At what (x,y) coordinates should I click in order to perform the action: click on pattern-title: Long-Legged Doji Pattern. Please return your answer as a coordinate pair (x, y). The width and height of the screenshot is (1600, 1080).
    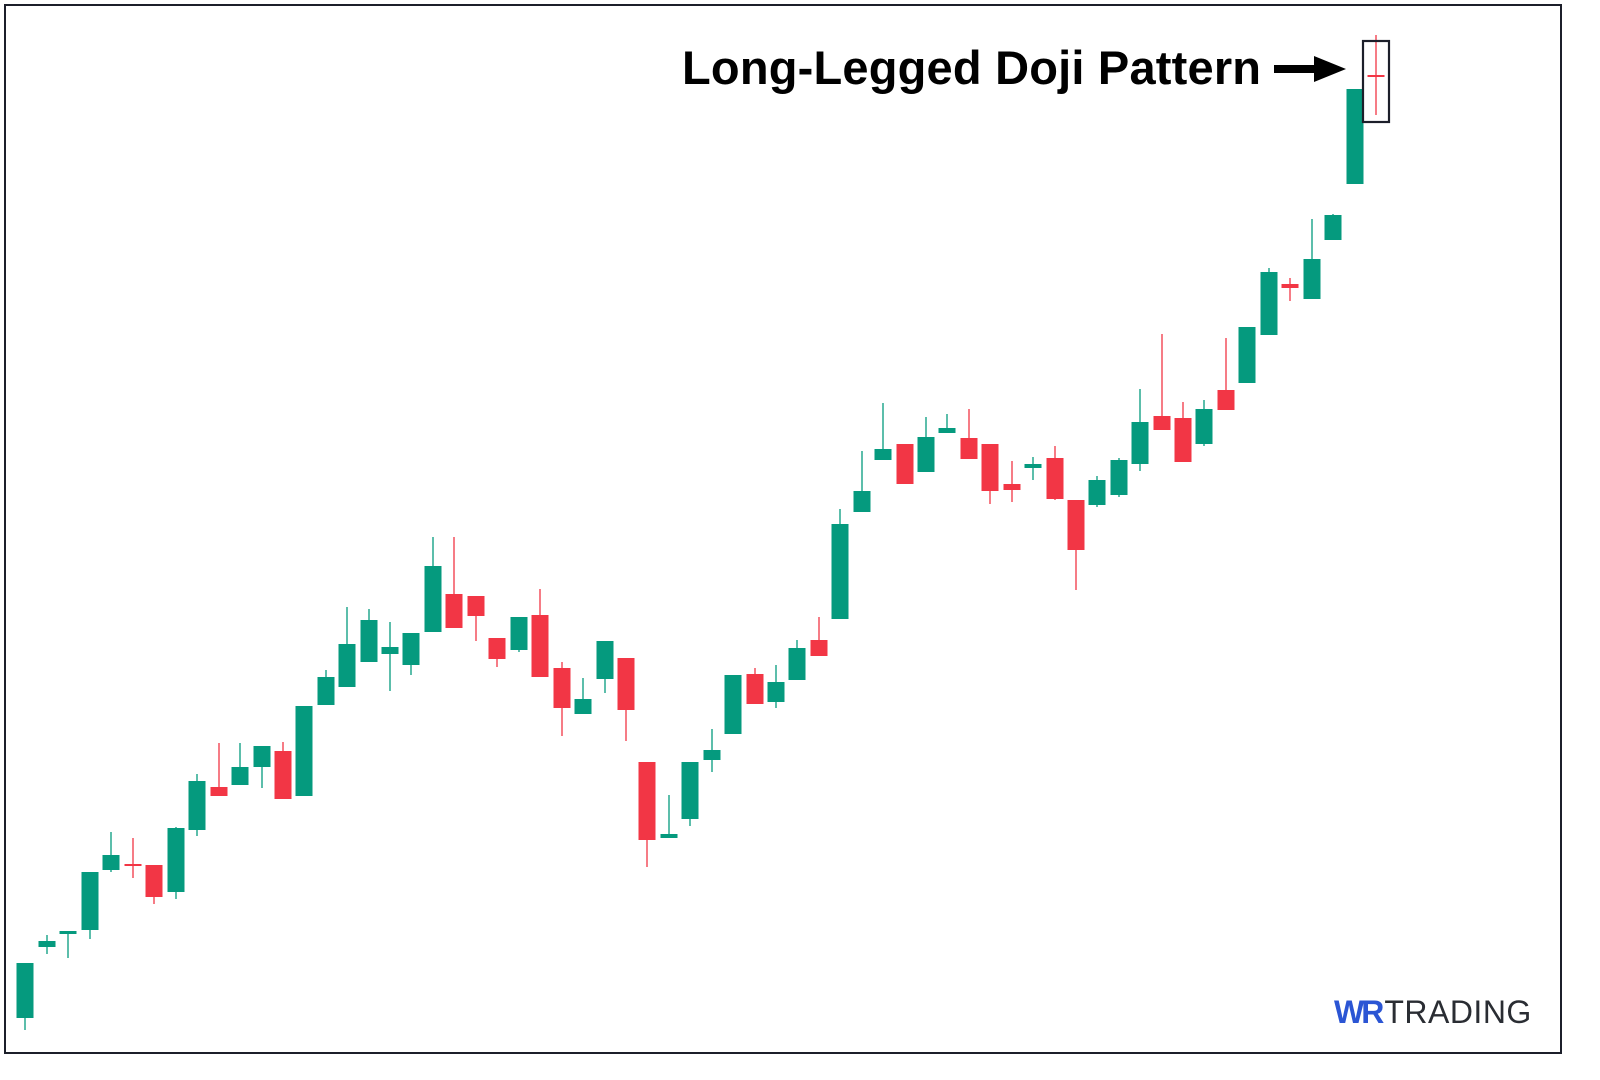
    Looking at the image, I should click on (972, 67).